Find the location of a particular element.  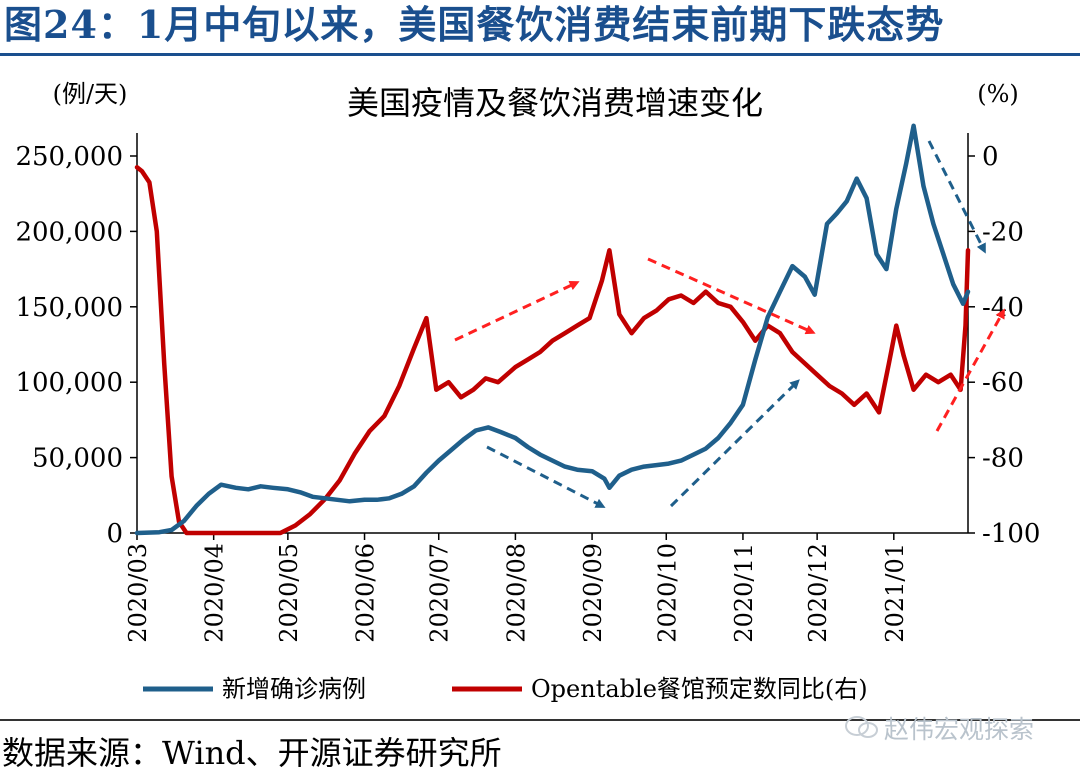

x-tick-label: 2021/01 is located at coordinates (895, 593).